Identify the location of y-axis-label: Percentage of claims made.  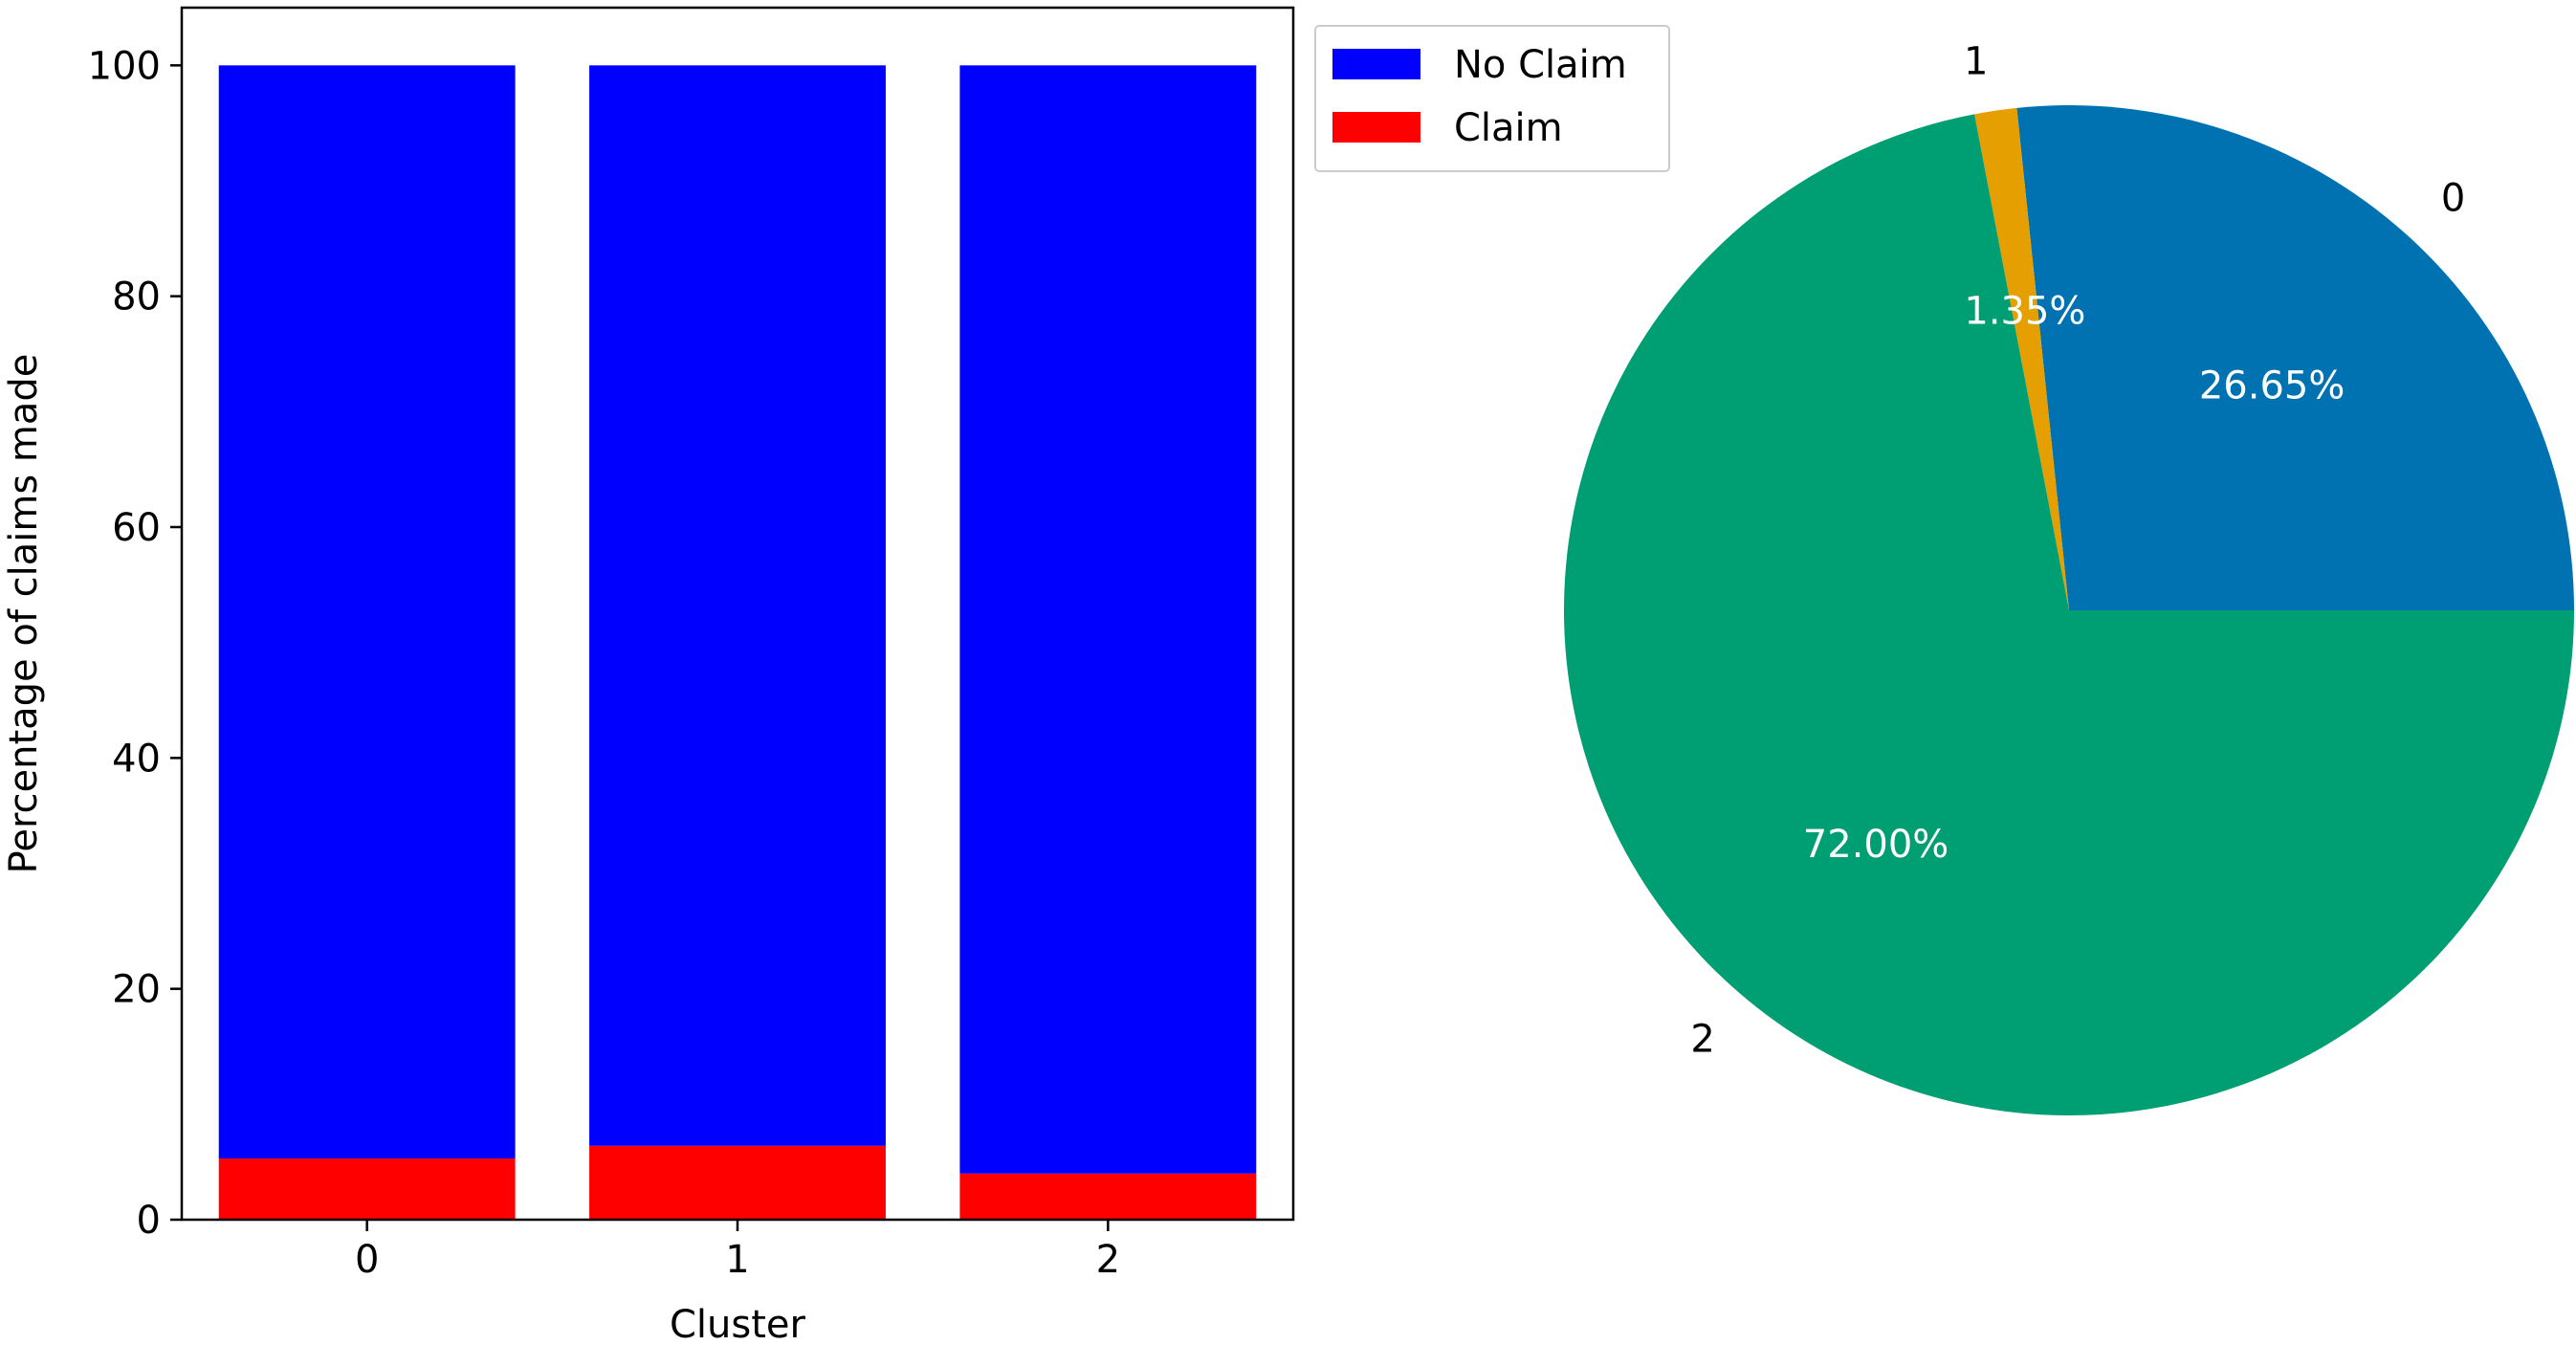
(24, 614).